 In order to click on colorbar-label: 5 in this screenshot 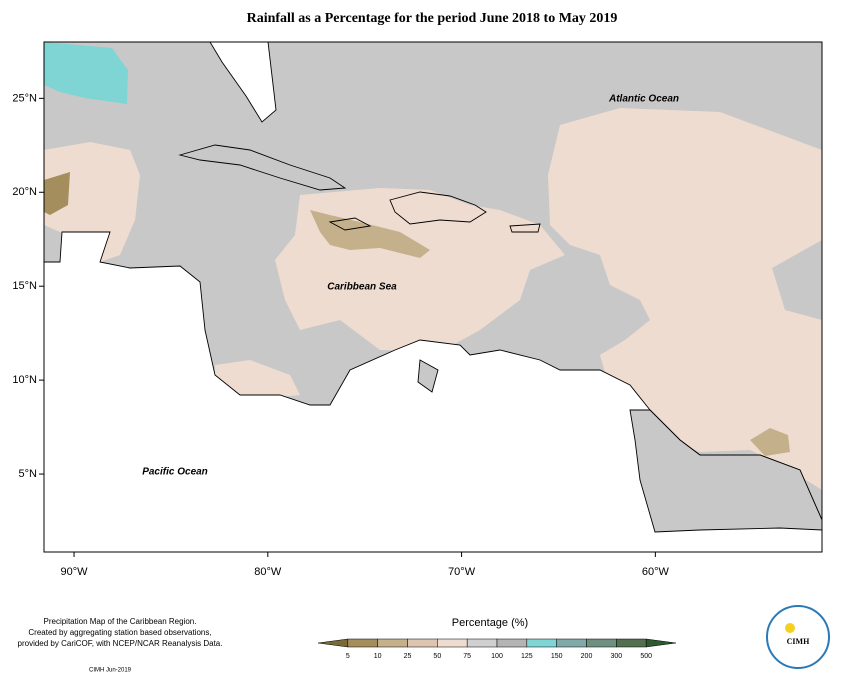, I will do `click(348, 656)`.